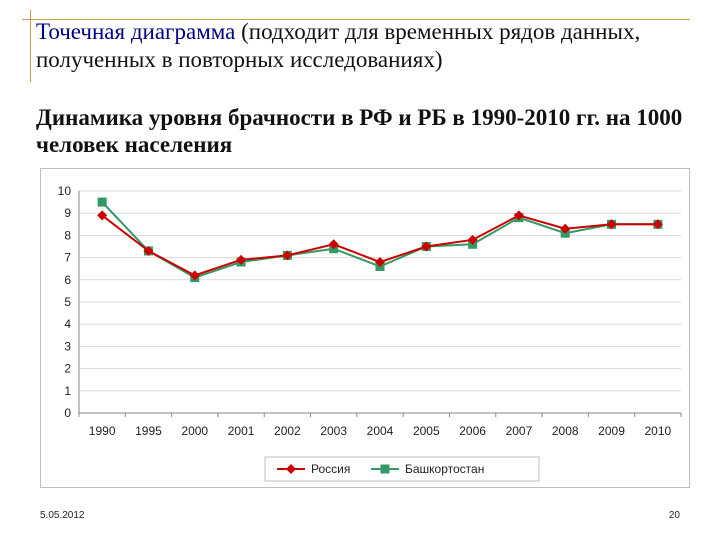 The width and height of the screenshot is (720, 540). I want to click on y-tick-label: 8, so click(67, 235).